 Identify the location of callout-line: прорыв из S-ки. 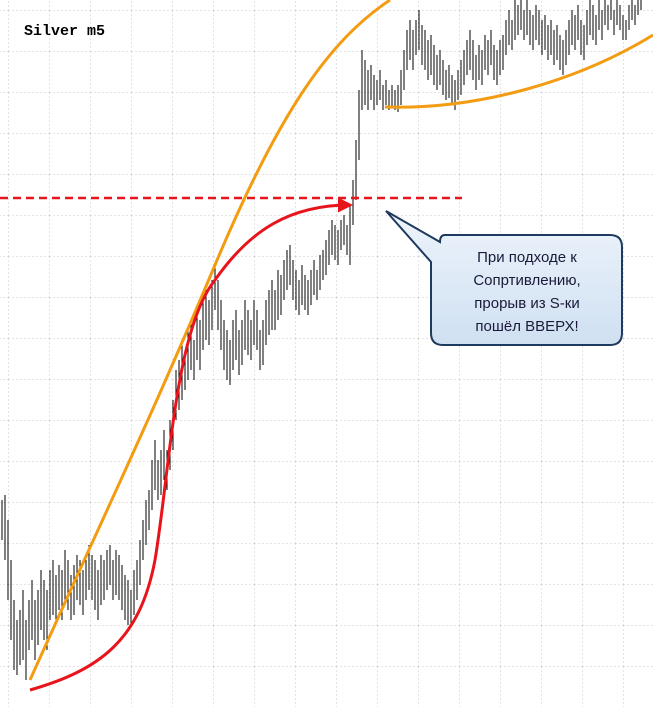
(526, 303).